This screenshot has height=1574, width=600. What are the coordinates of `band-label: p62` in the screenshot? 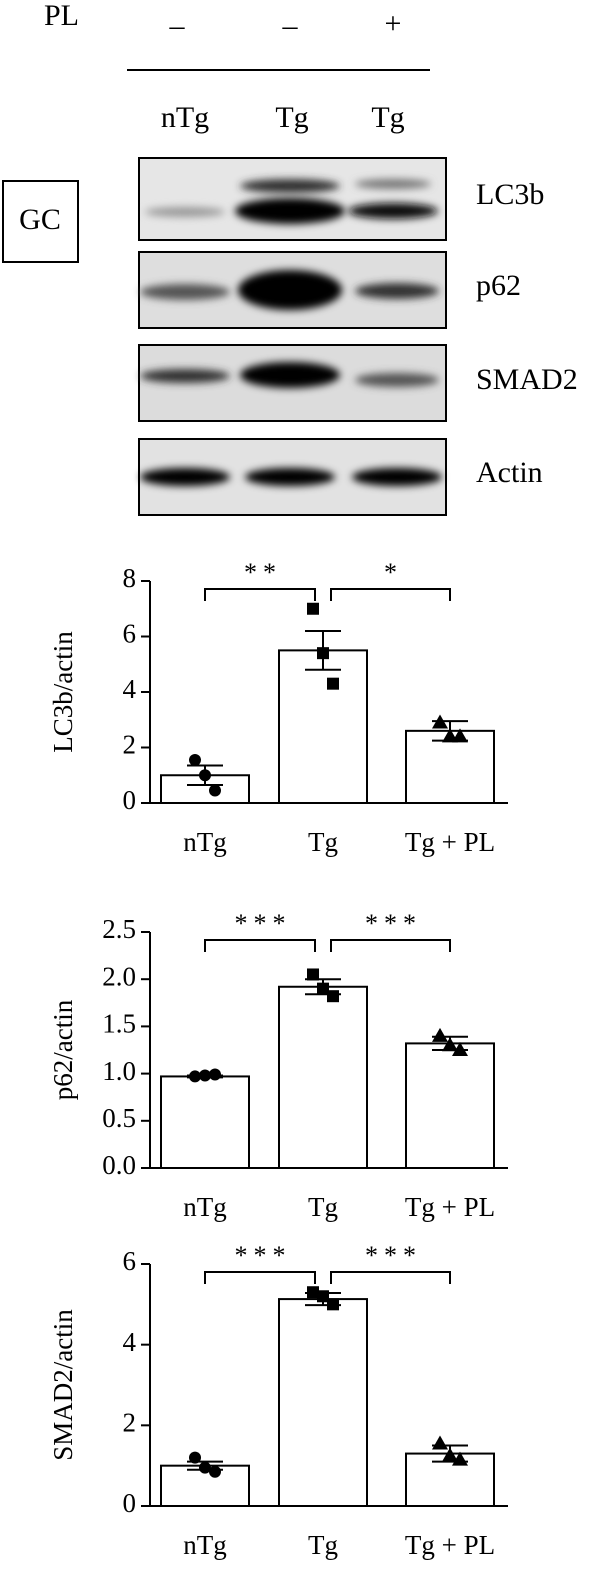 It's located at (498, 285).